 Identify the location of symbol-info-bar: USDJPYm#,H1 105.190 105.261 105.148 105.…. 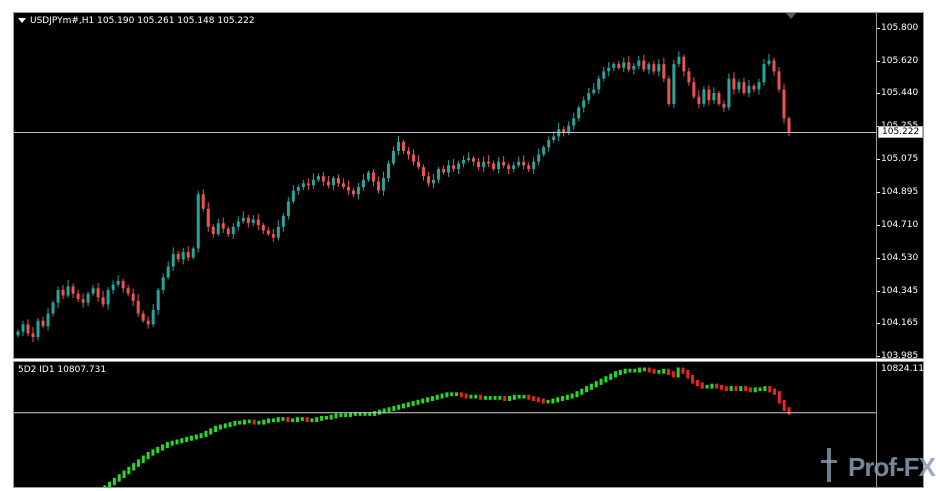
(136, 21).